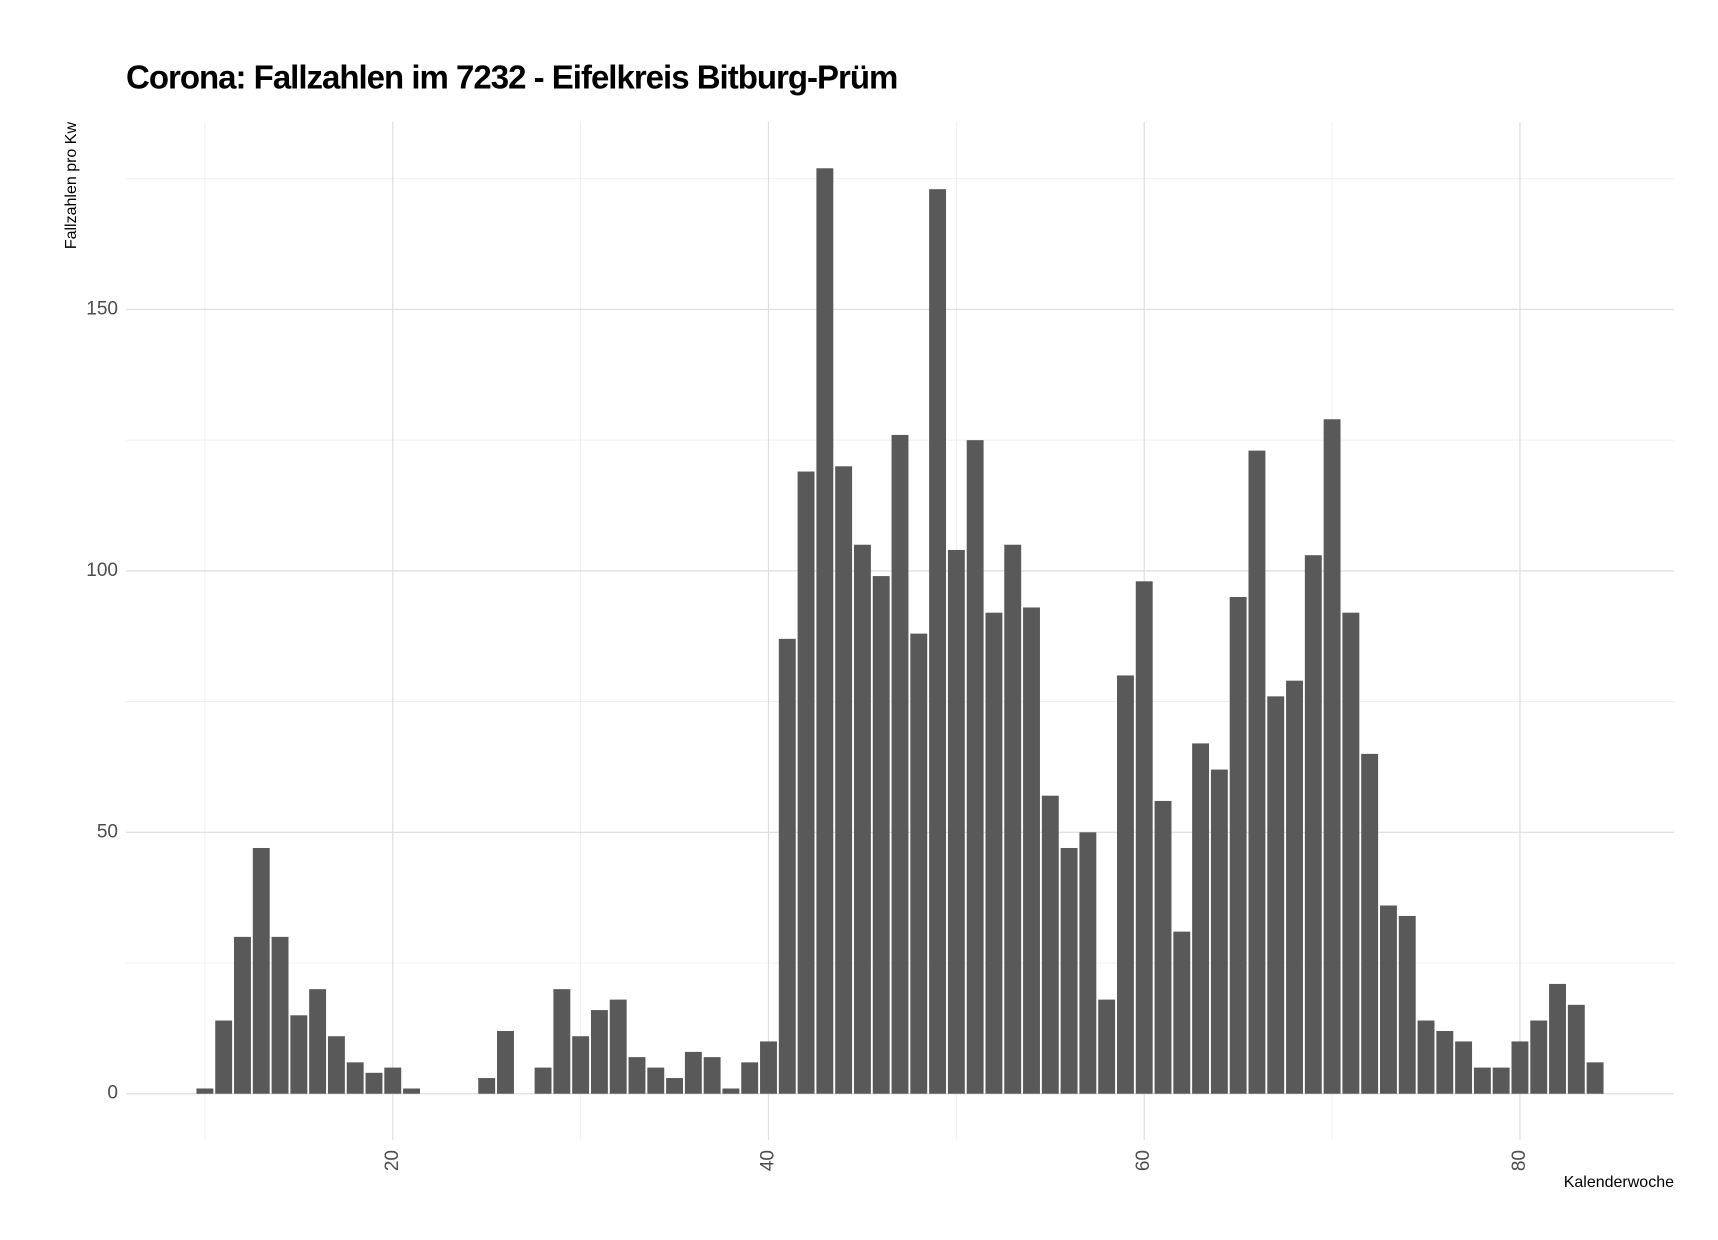 This screenshot has width=1718, height=1240. Describe the element at coordinates (107, 831) in the screenshot. I see `y-tick-label: 50` at that location.